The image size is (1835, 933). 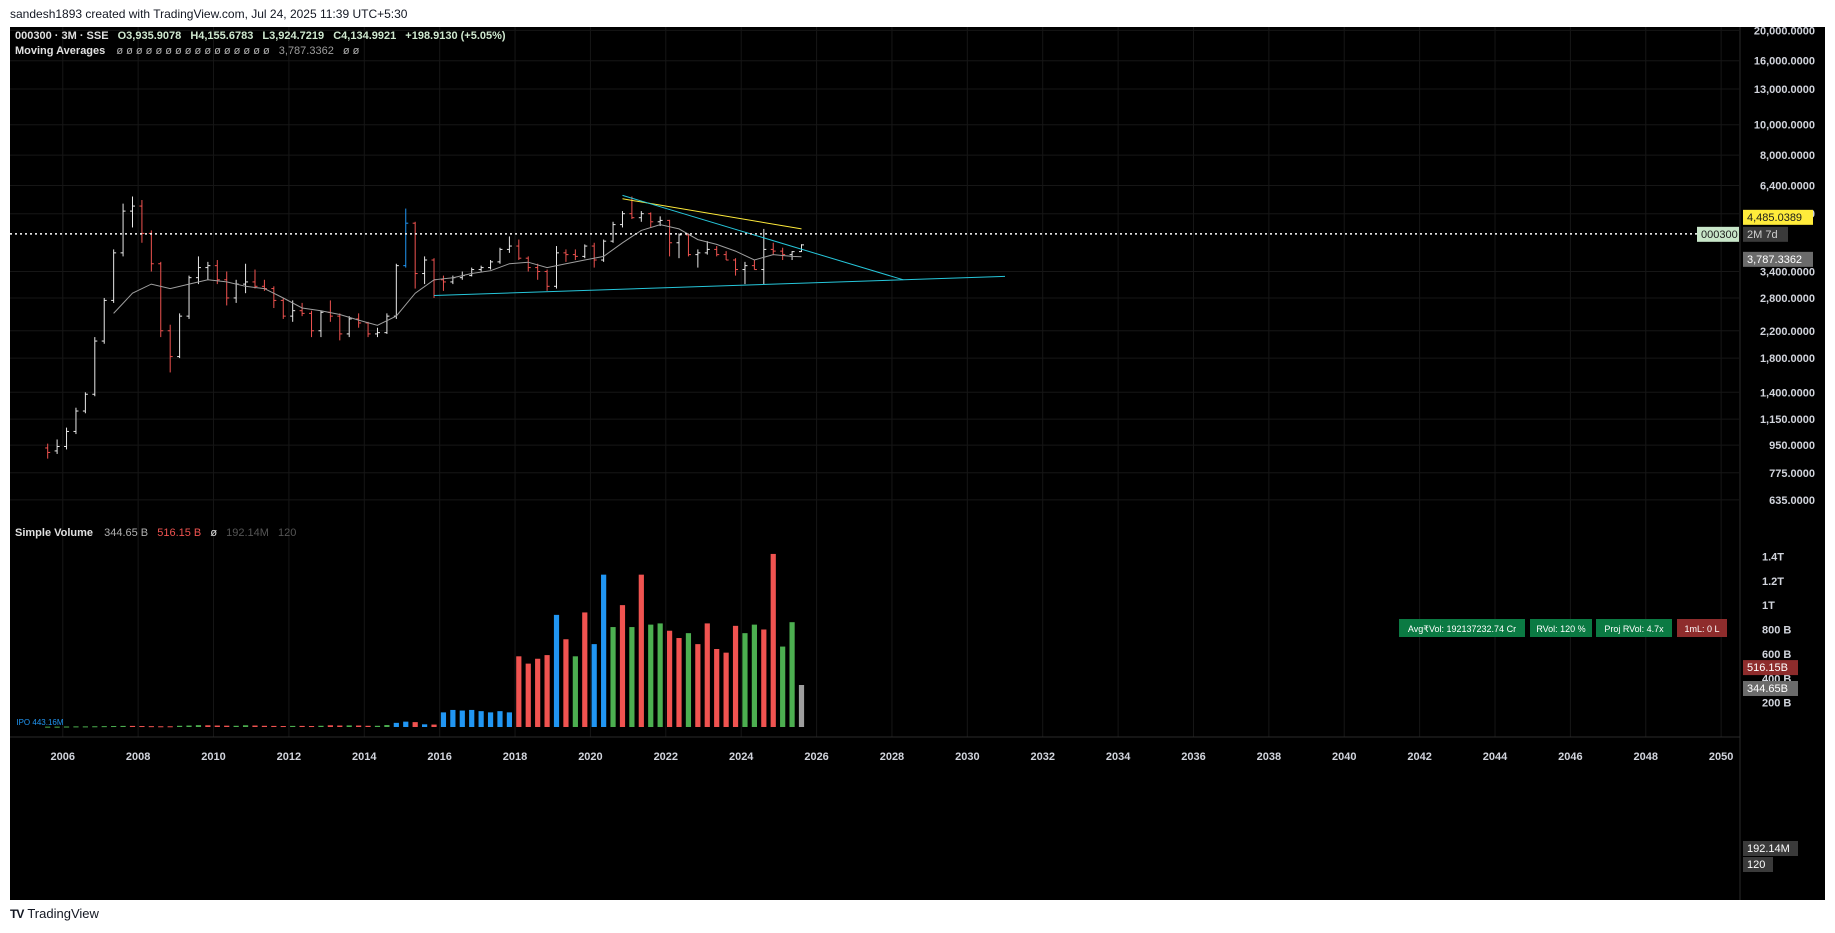 What do you see at coordinates (62, 36) in the screenshot?
I see `legend-symbol: 000300 · 3M · SSE` at bounding box center [62, 36].